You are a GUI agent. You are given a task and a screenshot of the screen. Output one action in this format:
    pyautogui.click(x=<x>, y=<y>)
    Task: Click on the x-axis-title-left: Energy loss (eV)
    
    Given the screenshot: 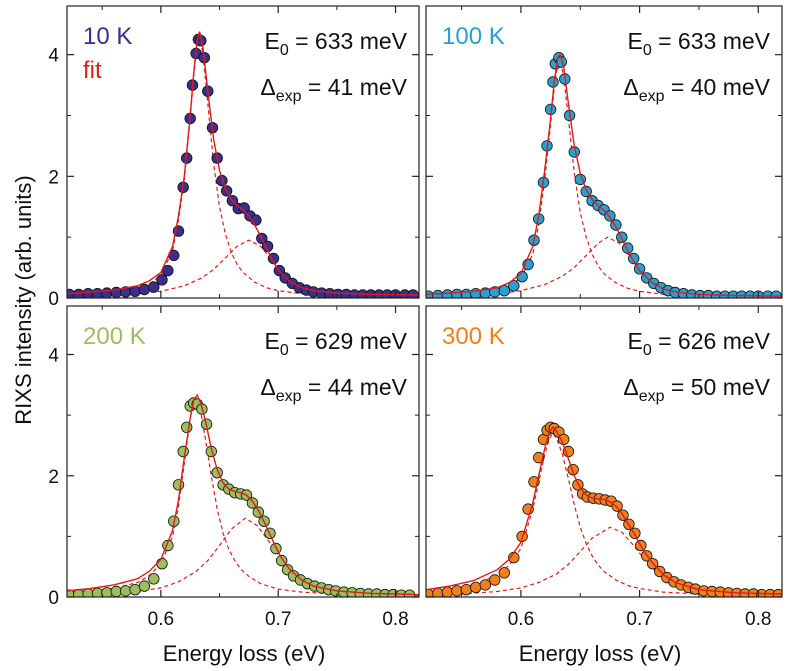 What is the action you would take?
    pyautogui.click(x=244, y=653)
    